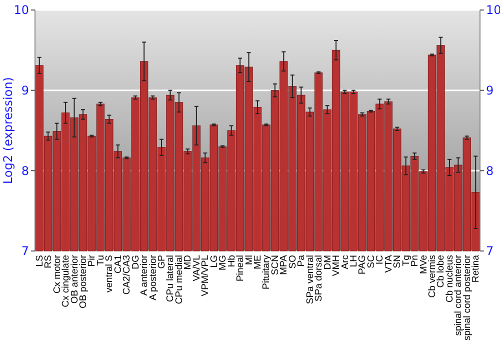 The width and height of the screenshot is (500, 350). I want to click on x-tick-label: Cb nucleus, so click(450, 278).